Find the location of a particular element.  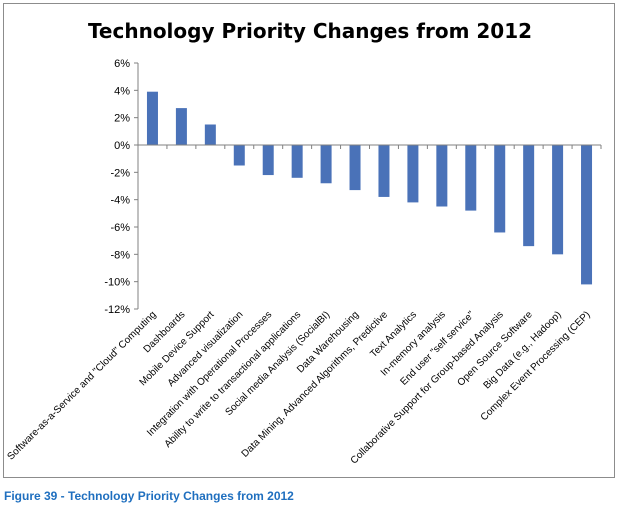

y-tick-label: 0% is located at coordinates (122, 146).